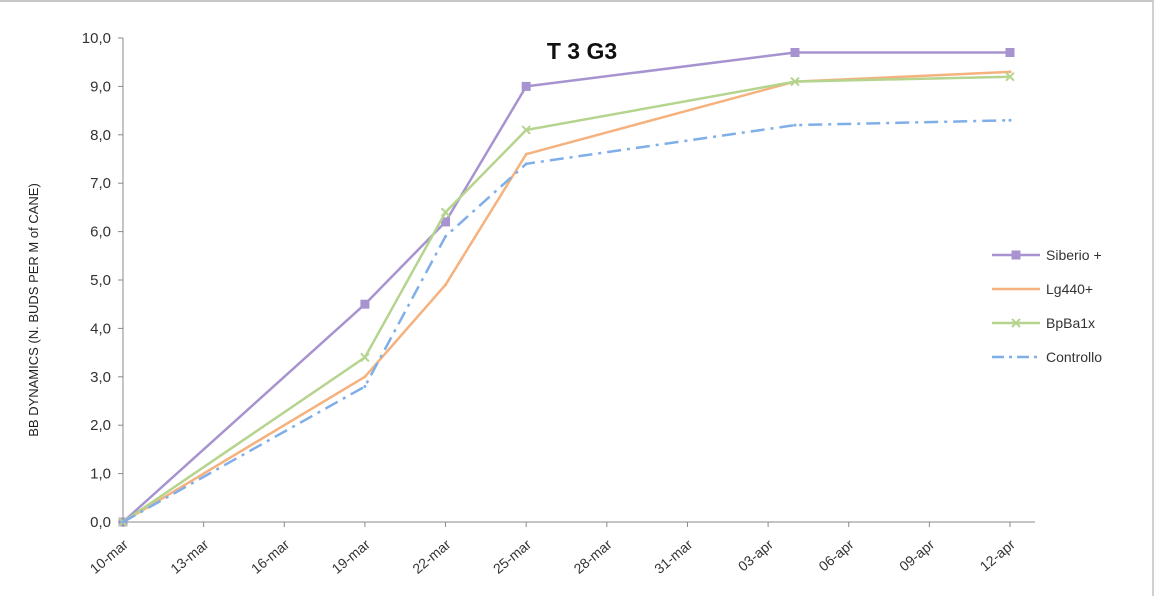  Describe the element at coordinates (756, 555) in the screenshot. I see `x-tick-label: 03-apr` at that location.